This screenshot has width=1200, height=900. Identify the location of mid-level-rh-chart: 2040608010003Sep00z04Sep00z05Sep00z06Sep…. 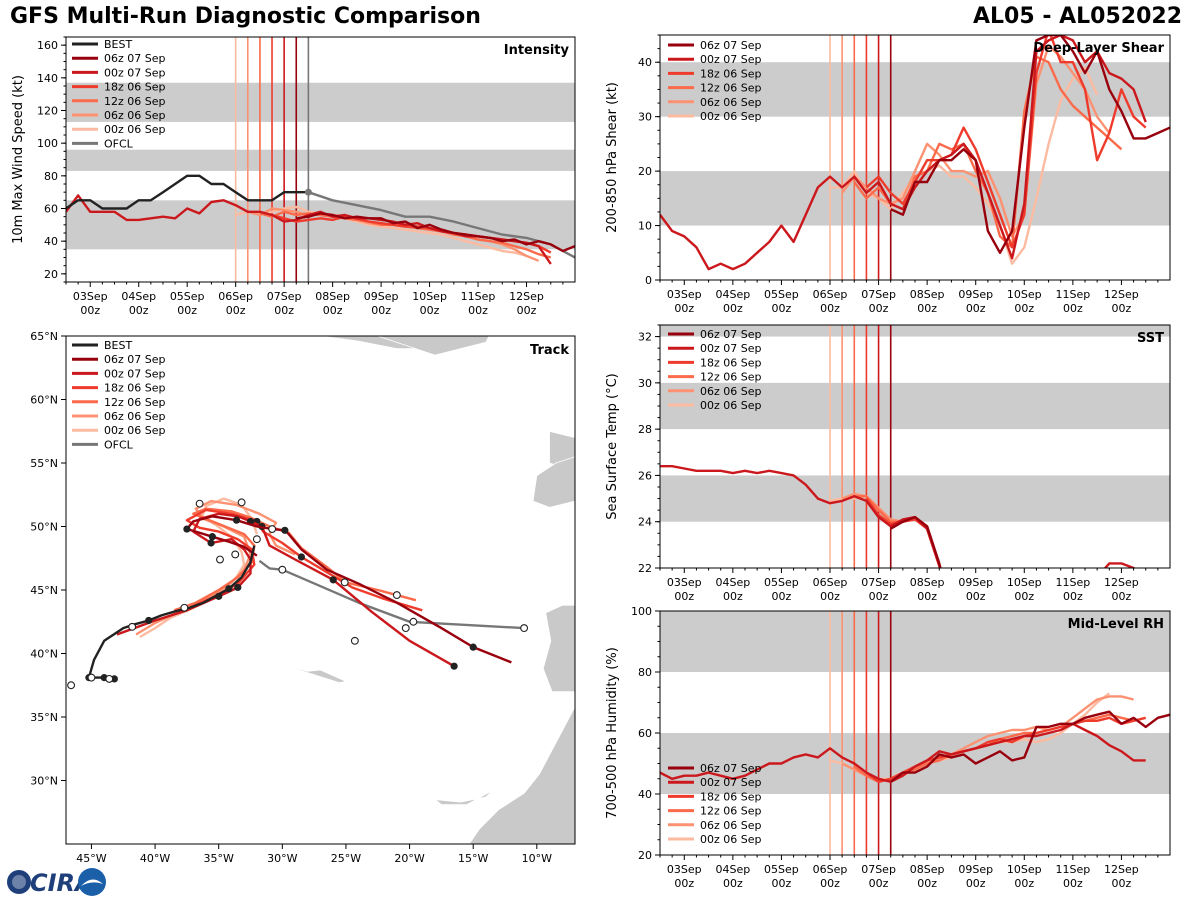
(888, 747).